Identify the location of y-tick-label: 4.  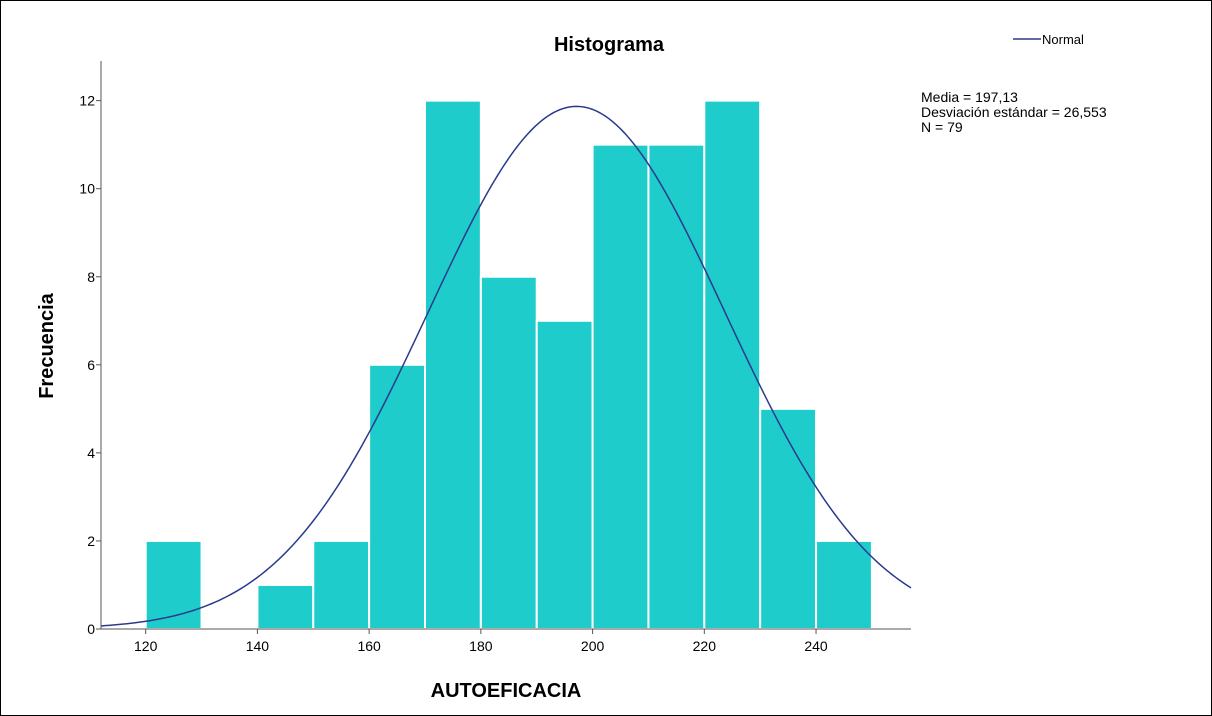
(91, 453).